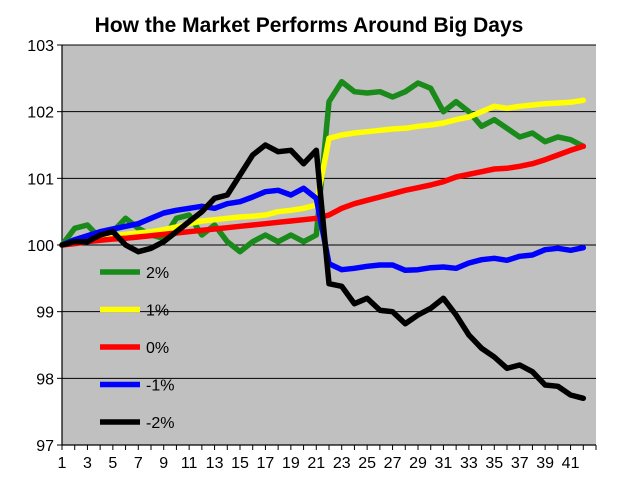 Image resolution: width=618 pixels, height=488 pixels. I want to click on x-tick-label: 11, so click(189, 463).